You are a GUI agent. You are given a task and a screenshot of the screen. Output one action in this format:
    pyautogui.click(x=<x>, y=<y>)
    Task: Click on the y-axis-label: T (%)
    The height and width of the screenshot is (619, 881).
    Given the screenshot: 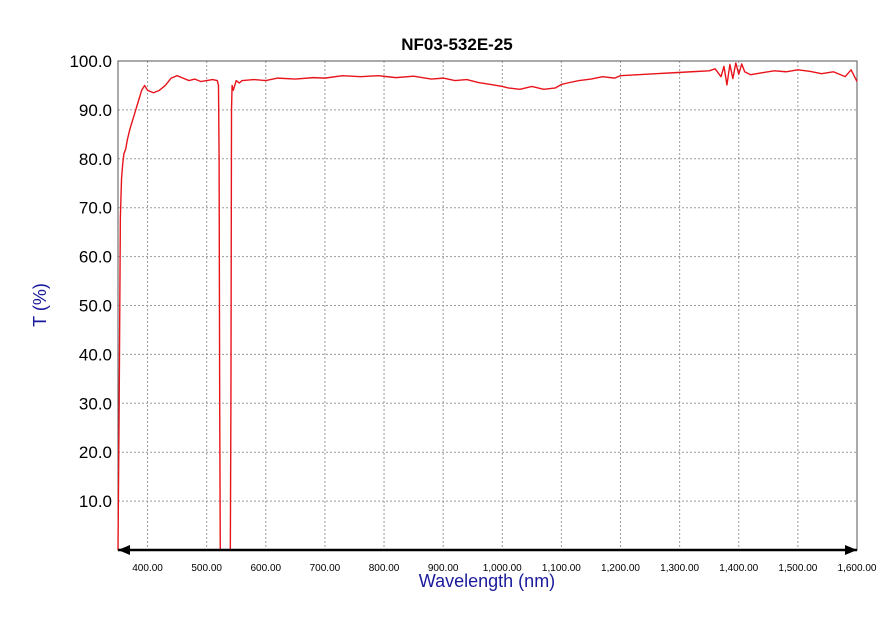 What is the action you would take?
    pyautogui.click(x=40, y=305)
    